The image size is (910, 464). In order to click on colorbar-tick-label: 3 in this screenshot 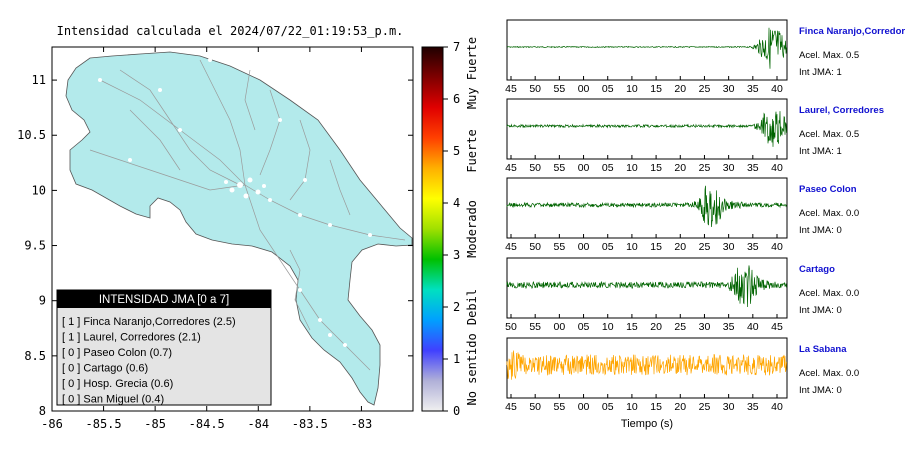, I will do `click(456, 255)`.